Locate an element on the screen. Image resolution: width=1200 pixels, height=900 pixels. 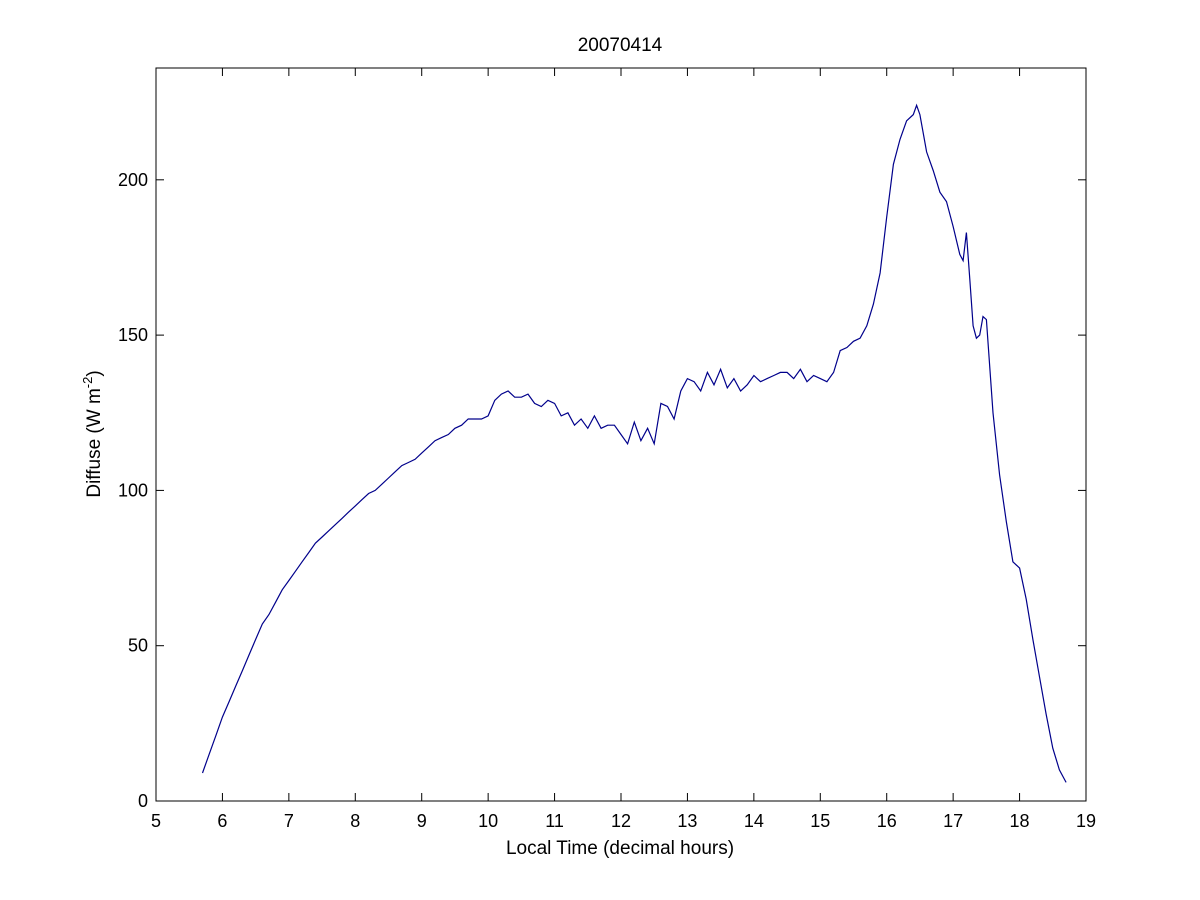
y-axis-label-suffix: ) is located at coordinates (94, 373).